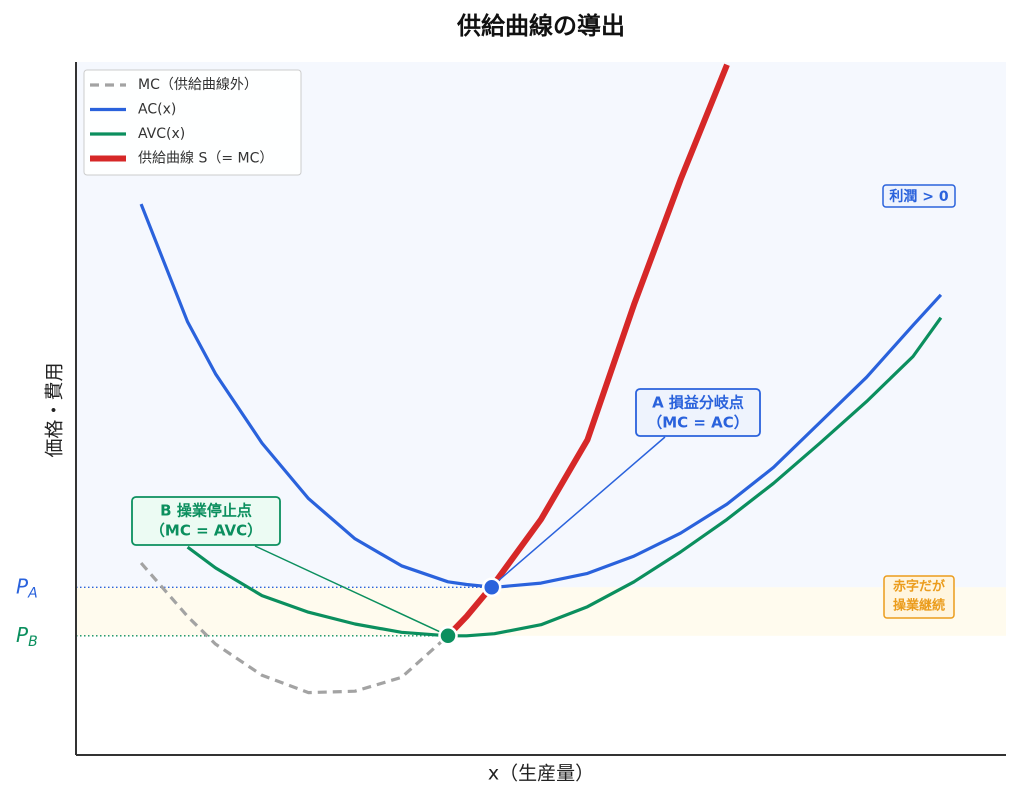  I want to click on curve, so click(294, 628).